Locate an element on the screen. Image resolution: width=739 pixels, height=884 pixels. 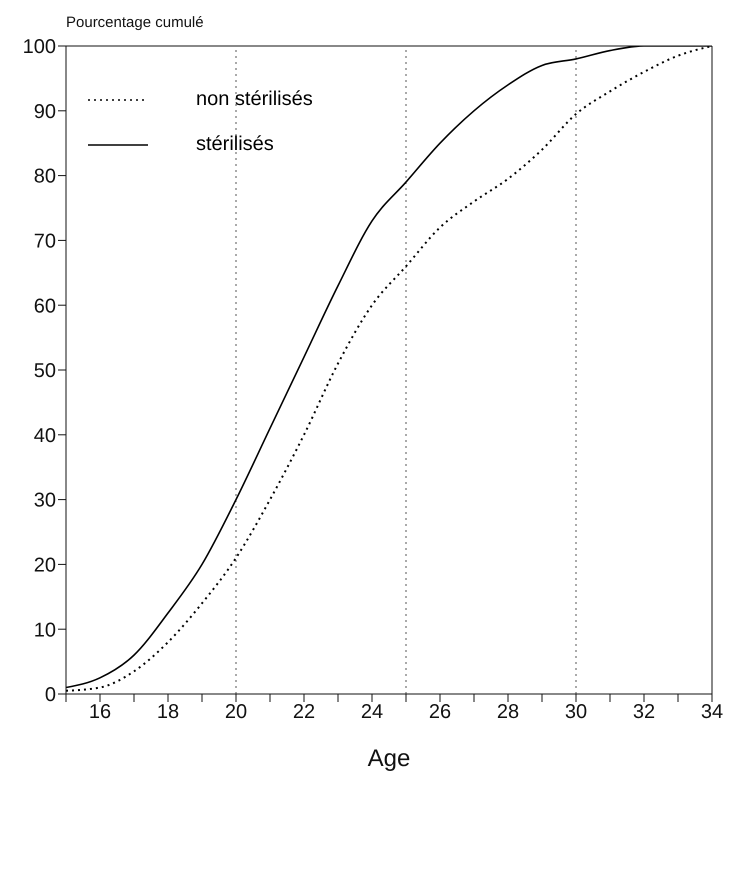
y-tick-label: 80 is located at coordinates (45, 177).